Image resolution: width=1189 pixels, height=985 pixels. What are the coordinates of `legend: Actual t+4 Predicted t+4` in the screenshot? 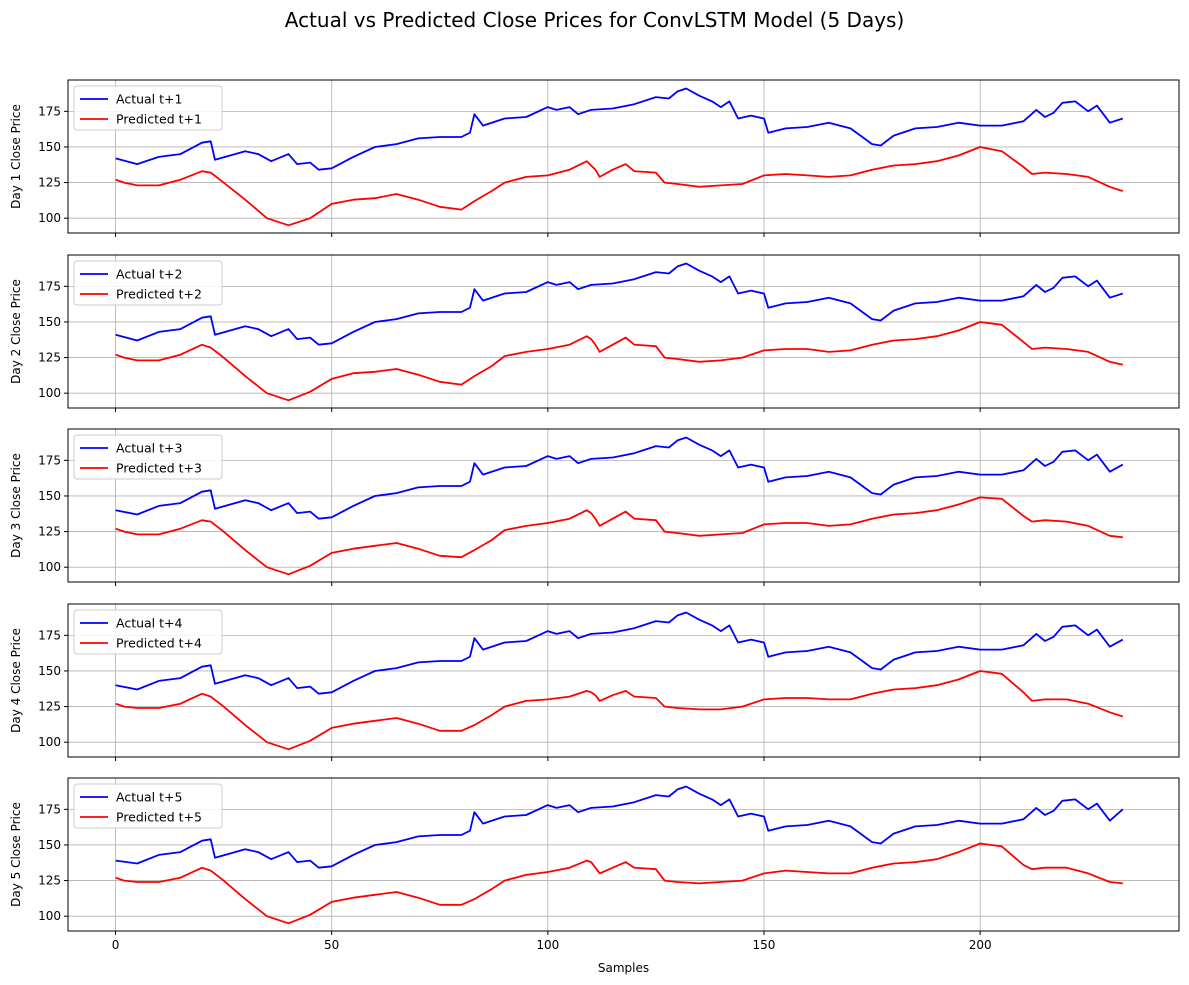 It's located at (148, 632).